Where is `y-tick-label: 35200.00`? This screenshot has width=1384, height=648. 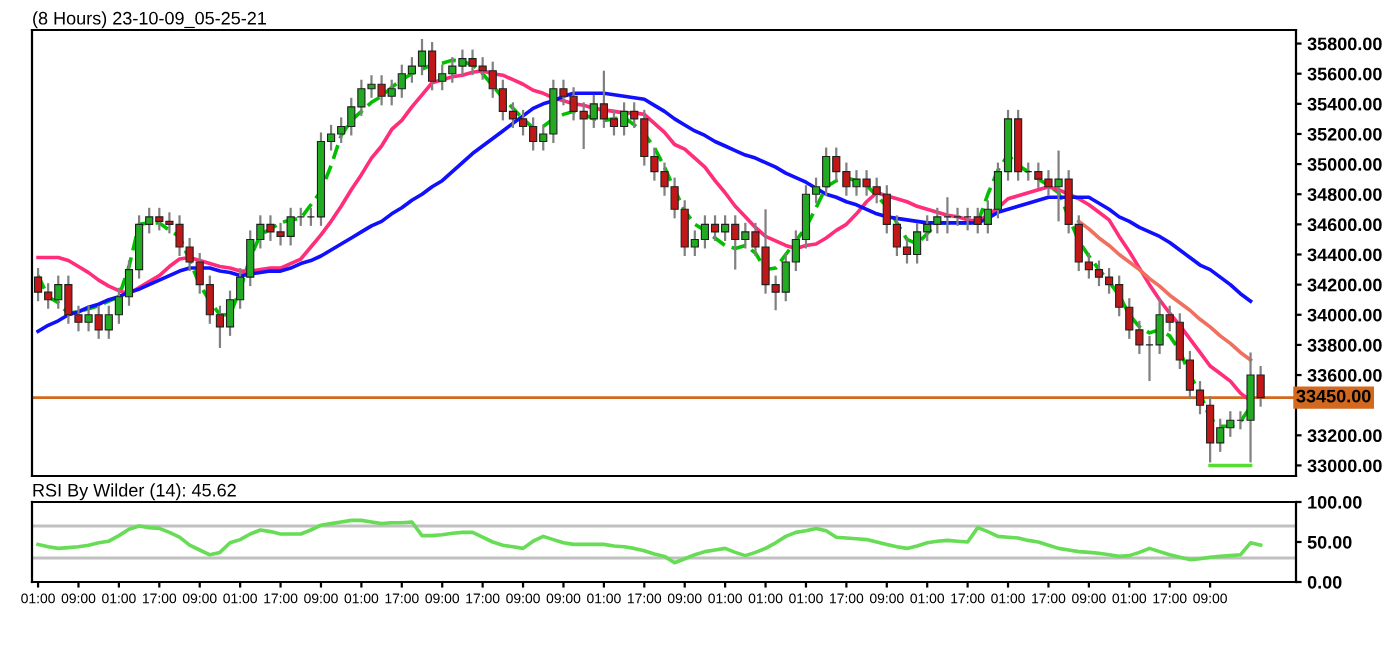
y-tick-label: 35200.00 is located at coordinates (1344, 134).